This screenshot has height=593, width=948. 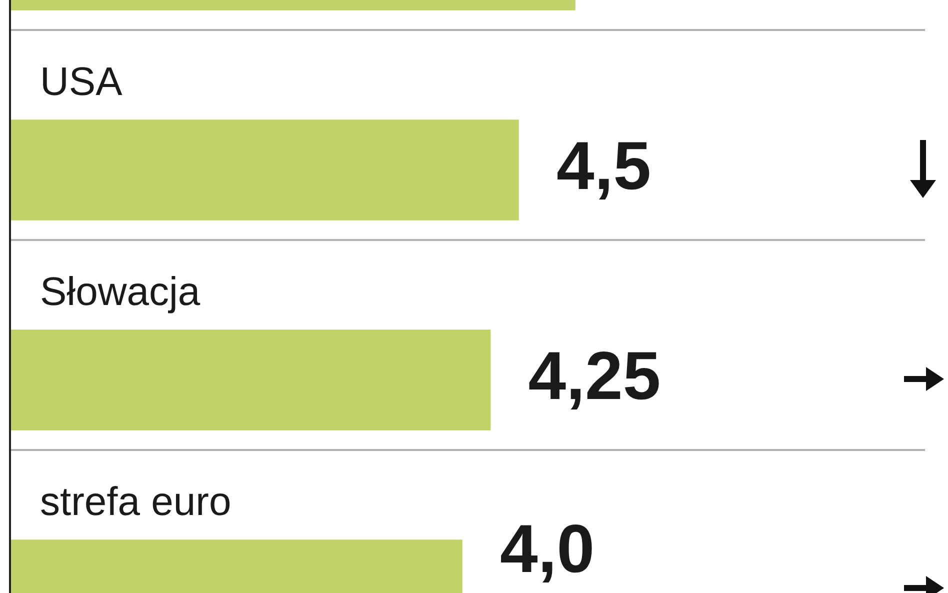 I want to click on y-tick-label: strefa euro, so click(x=136, y=502).